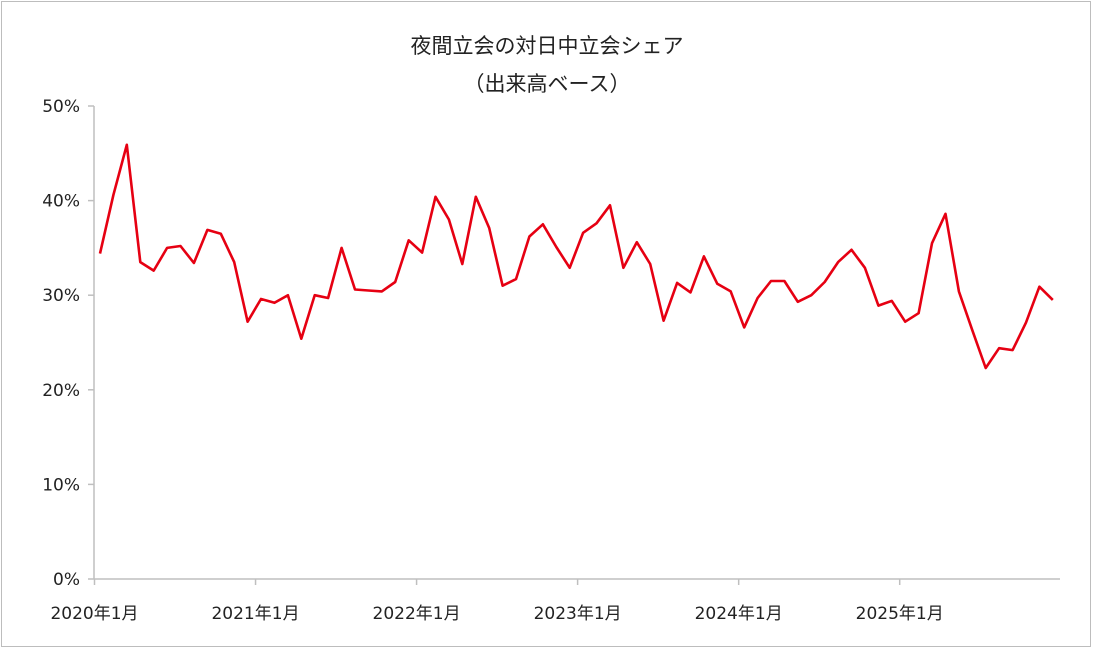  I want to click on x-tick-label: 2024年1月, so click(739, 614).